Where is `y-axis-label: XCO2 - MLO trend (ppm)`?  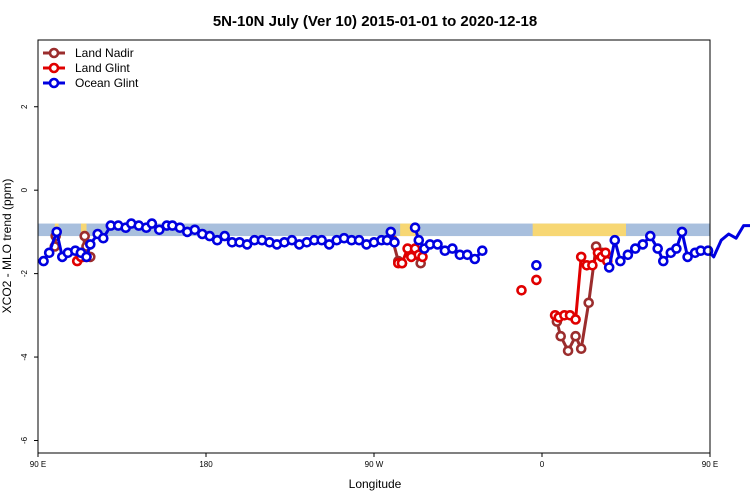
y-axis-label: XCO2 - MLO trend (ppm) is located at coordinates (7, 246).